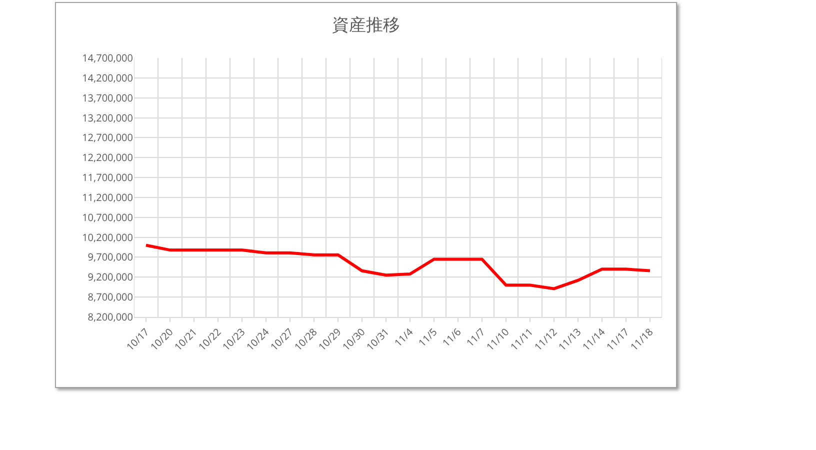  Describe the element at coordinates (108, 157) in the screenshot. I see `y-tick-label: 12,200,000` at that location.